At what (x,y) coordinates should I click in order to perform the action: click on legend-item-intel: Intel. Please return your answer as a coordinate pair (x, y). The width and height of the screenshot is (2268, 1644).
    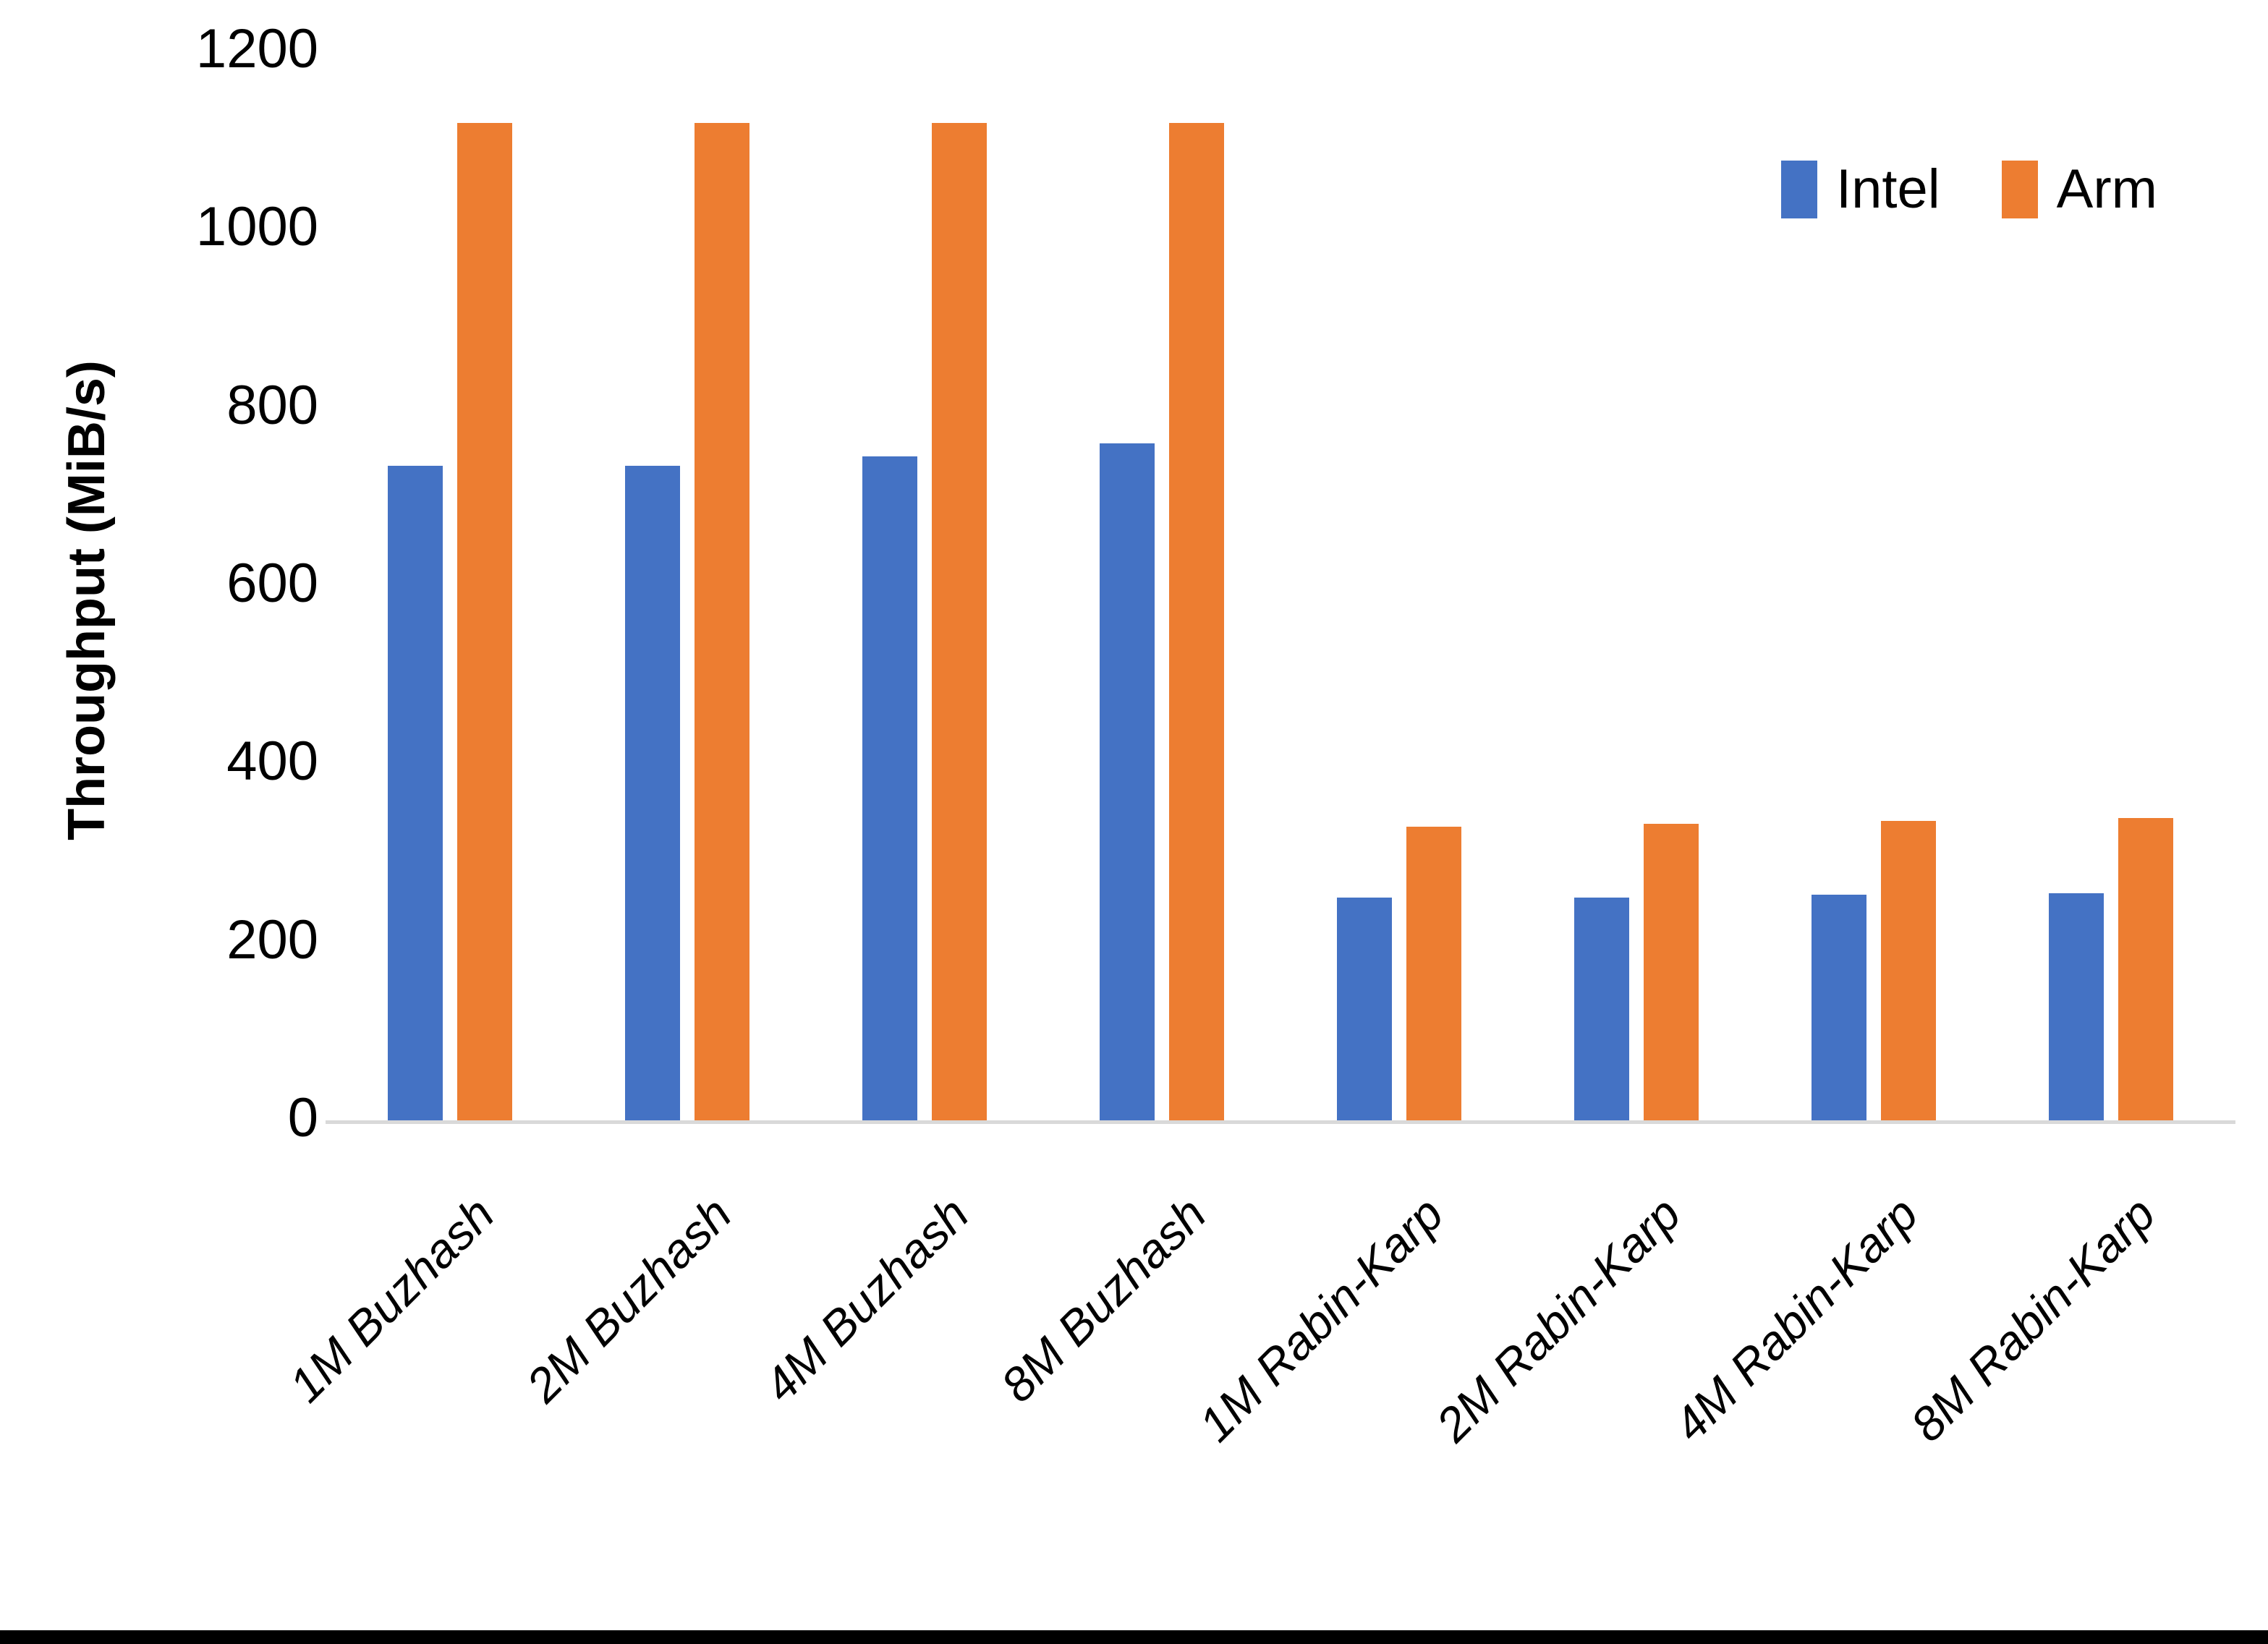
    Looking at the image, I should click on (1860, 189).